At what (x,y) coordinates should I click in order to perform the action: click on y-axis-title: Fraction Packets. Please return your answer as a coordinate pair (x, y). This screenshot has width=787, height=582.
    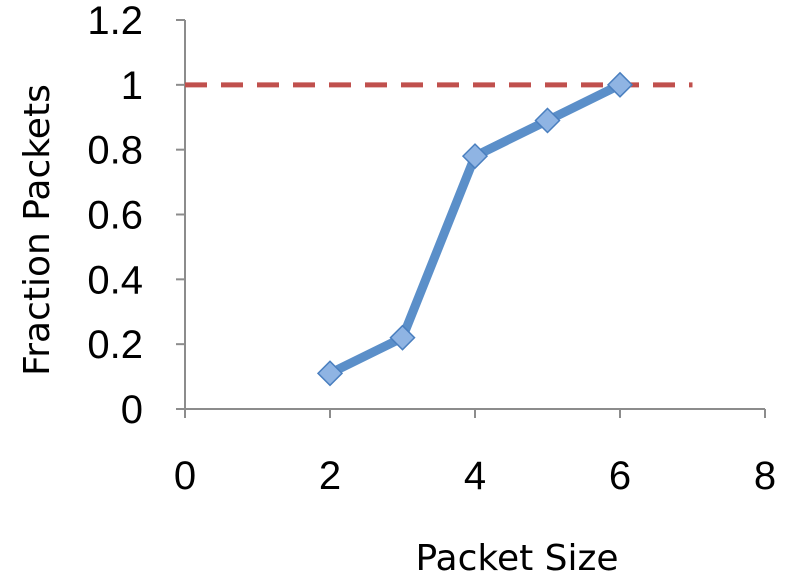
    Looking at the image, I should click on (37, 230).